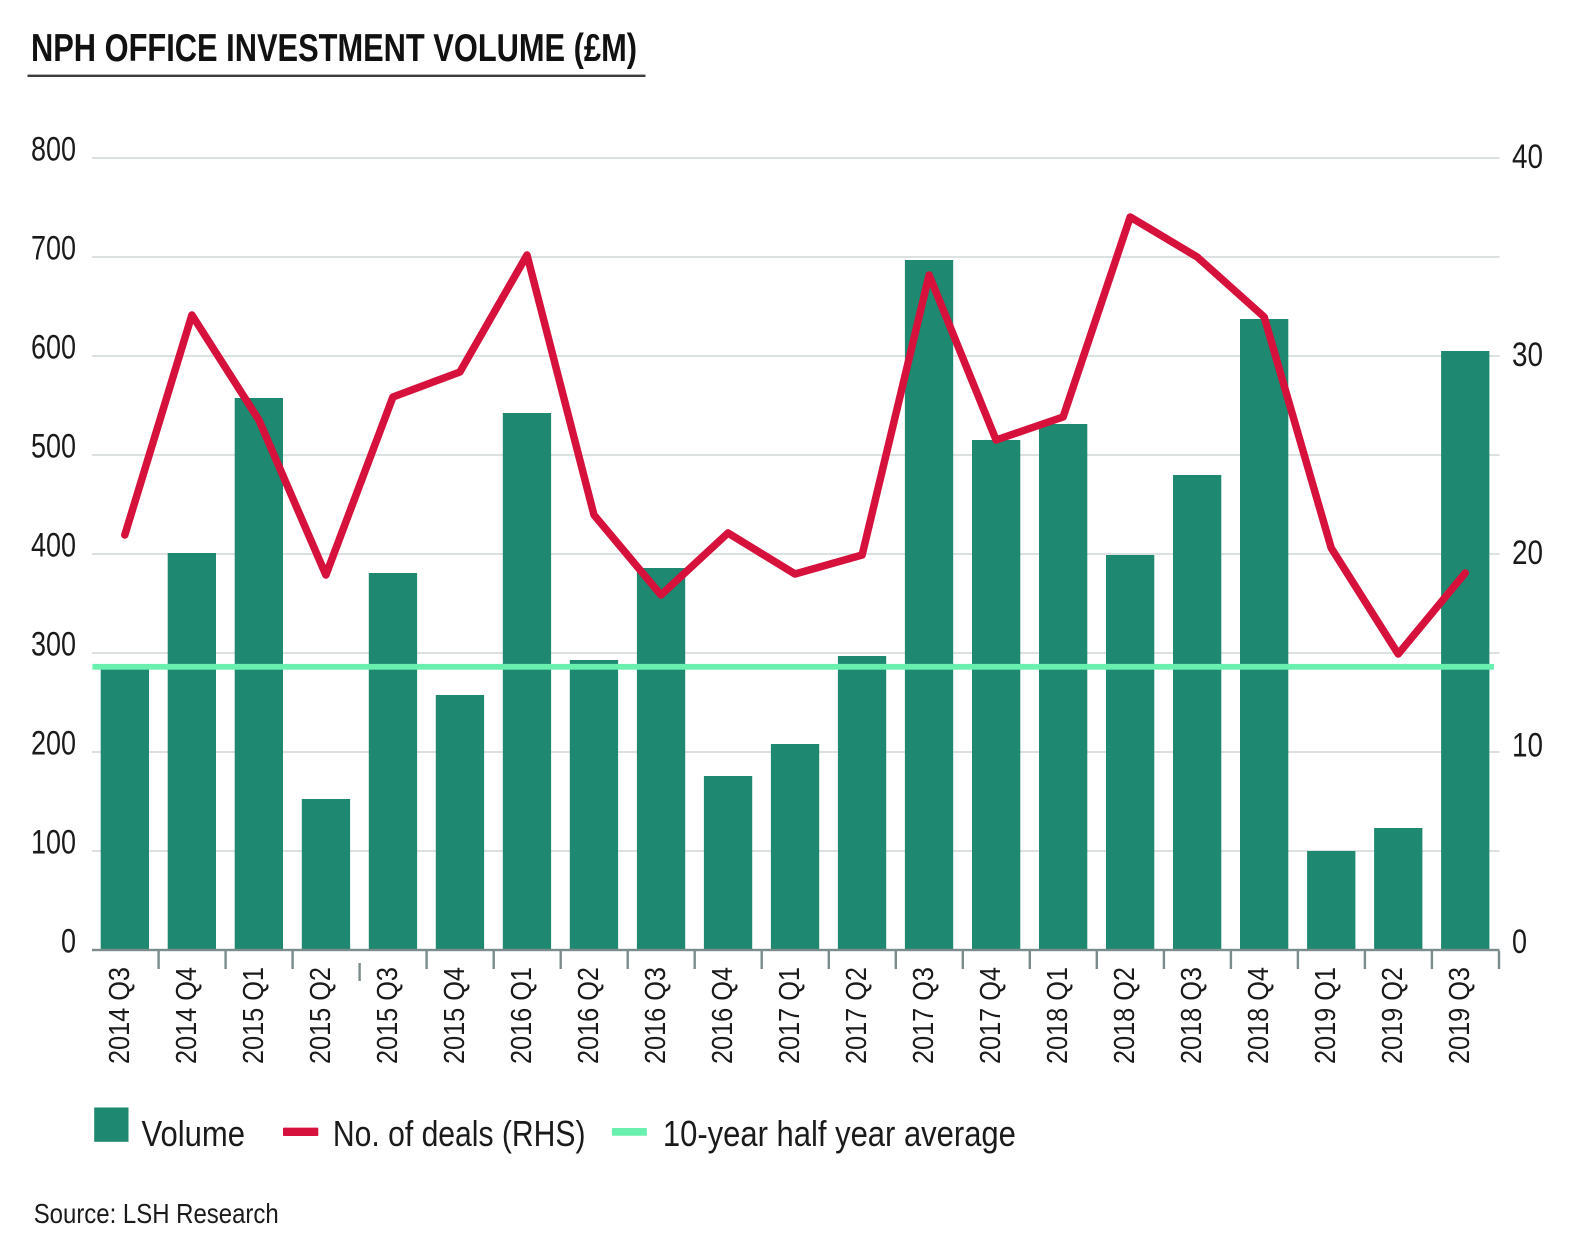 This screenshot has width=1575, height=1245. I want to click on svg-text: 2018 Q2, so click(1125, 1015).